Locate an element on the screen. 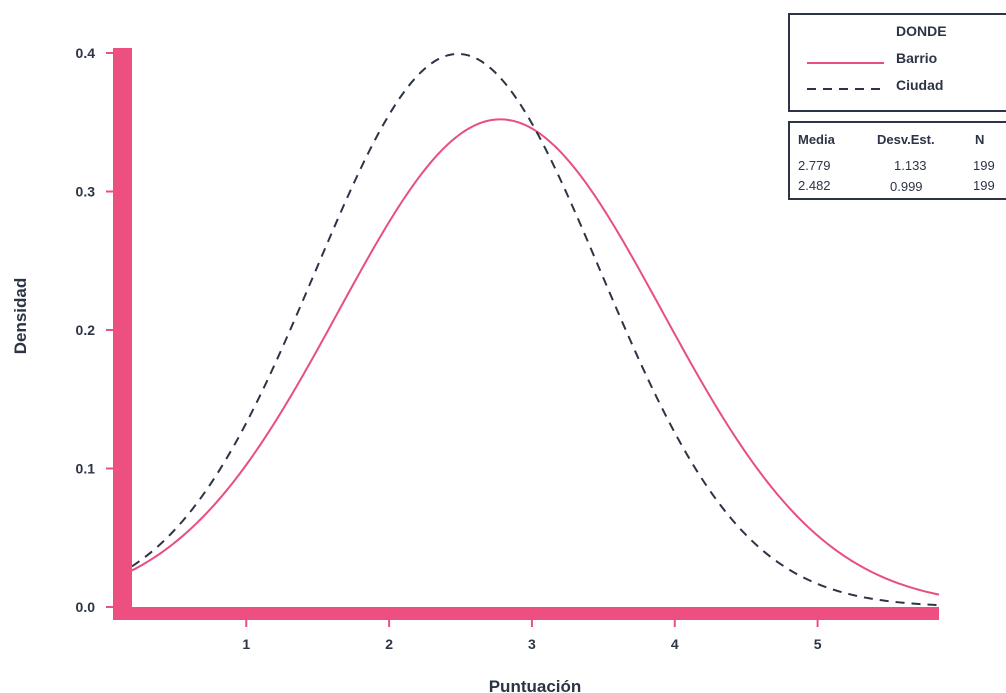 The image size is (1006, 693). y-tick-label: 0.1 is located at coordinates (86, 469).